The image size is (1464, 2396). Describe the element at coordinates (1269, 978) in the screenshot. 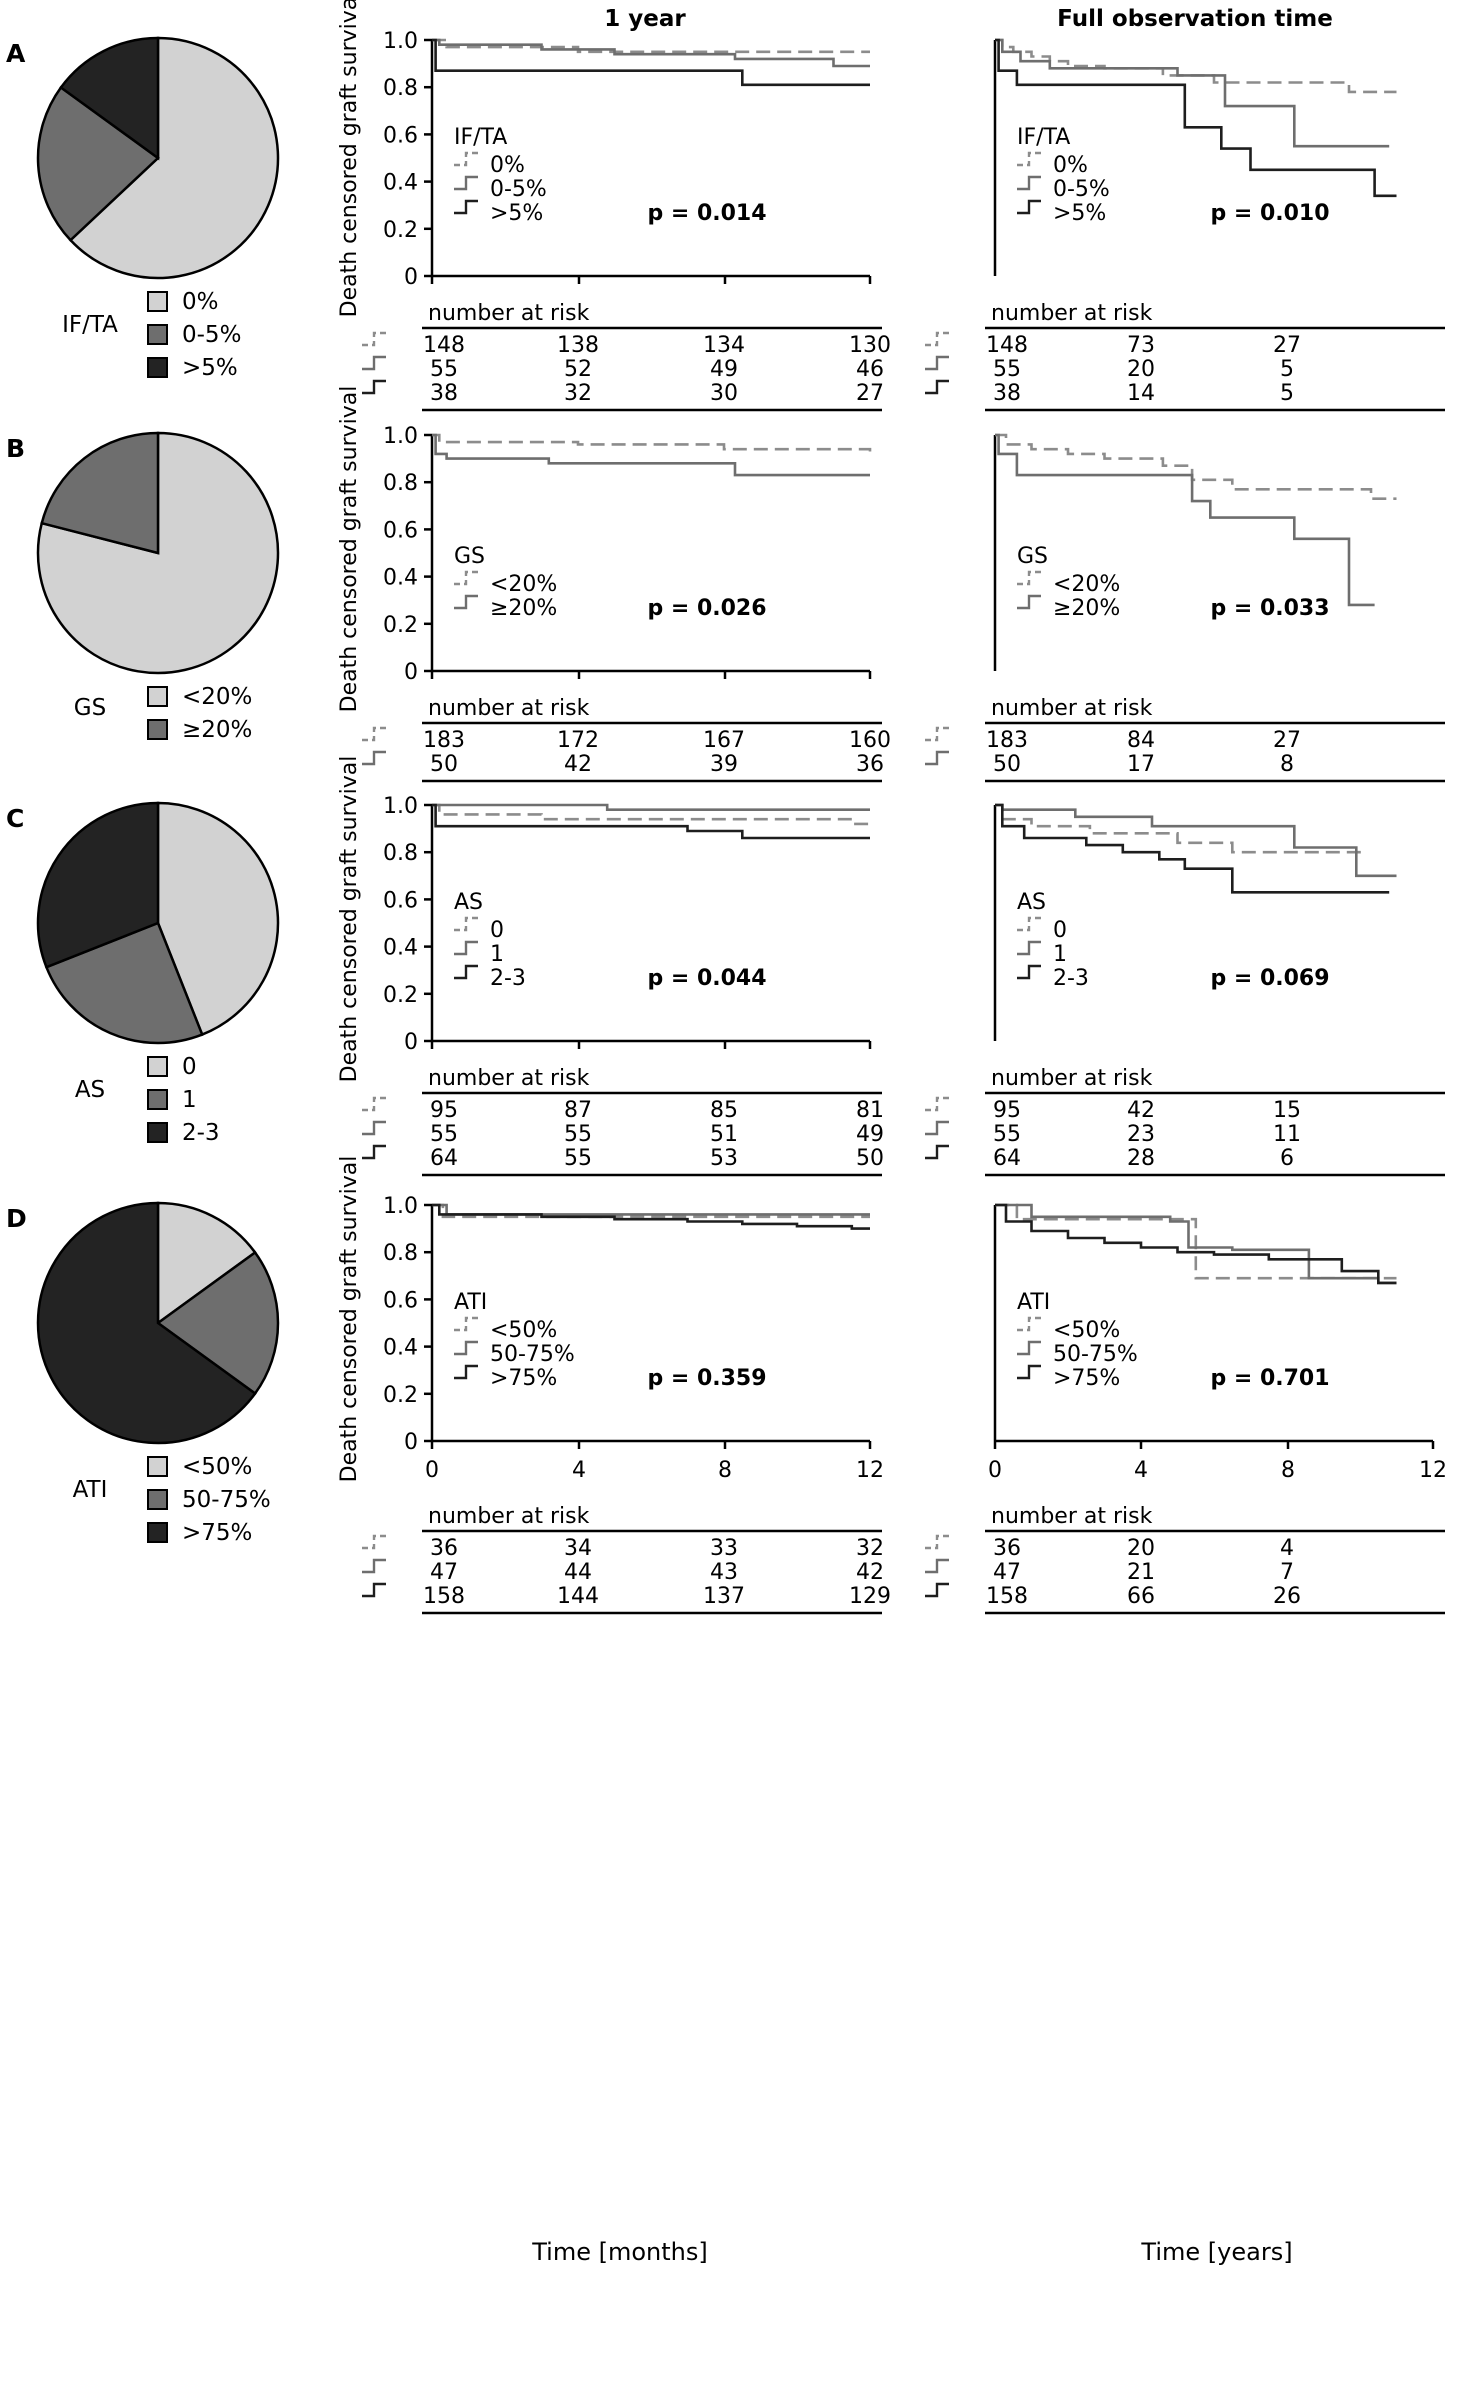

I see `p-value-C-1: p = 0.069` at that location.